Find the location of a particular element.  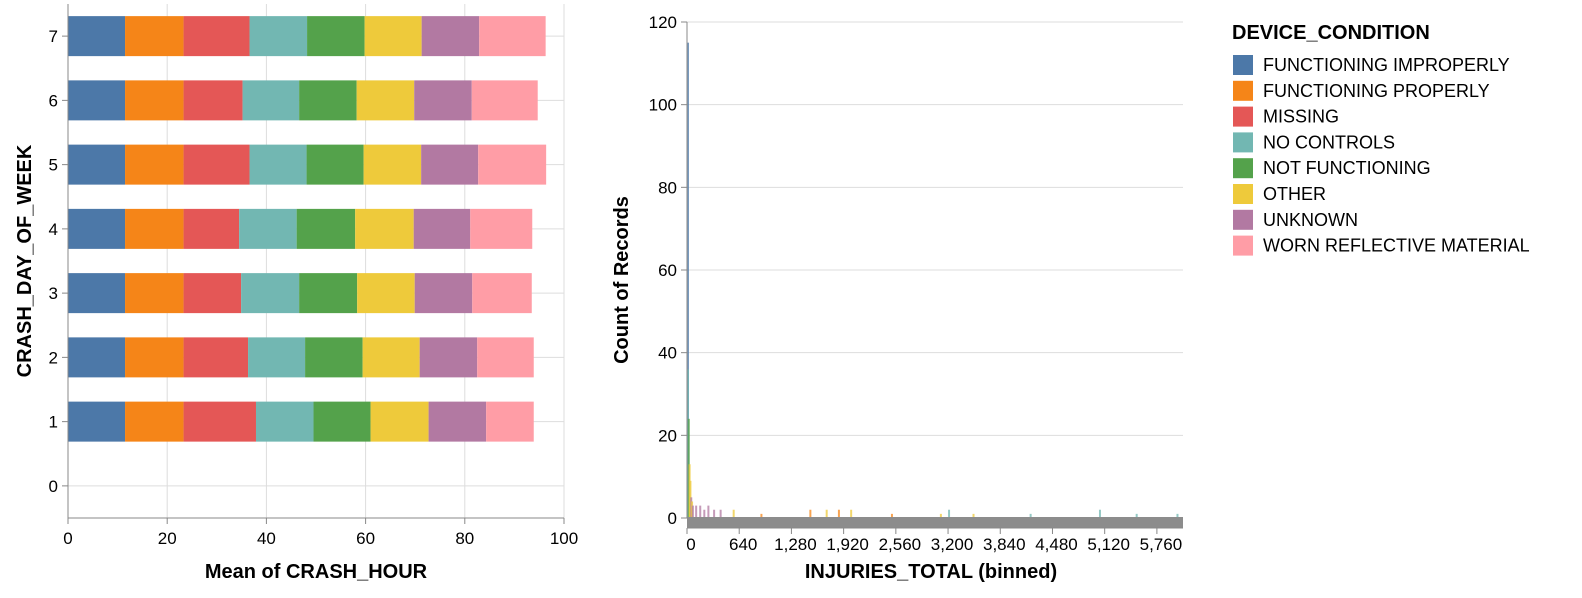

x-tick-label: 20 is located at coordinates (167, 538).